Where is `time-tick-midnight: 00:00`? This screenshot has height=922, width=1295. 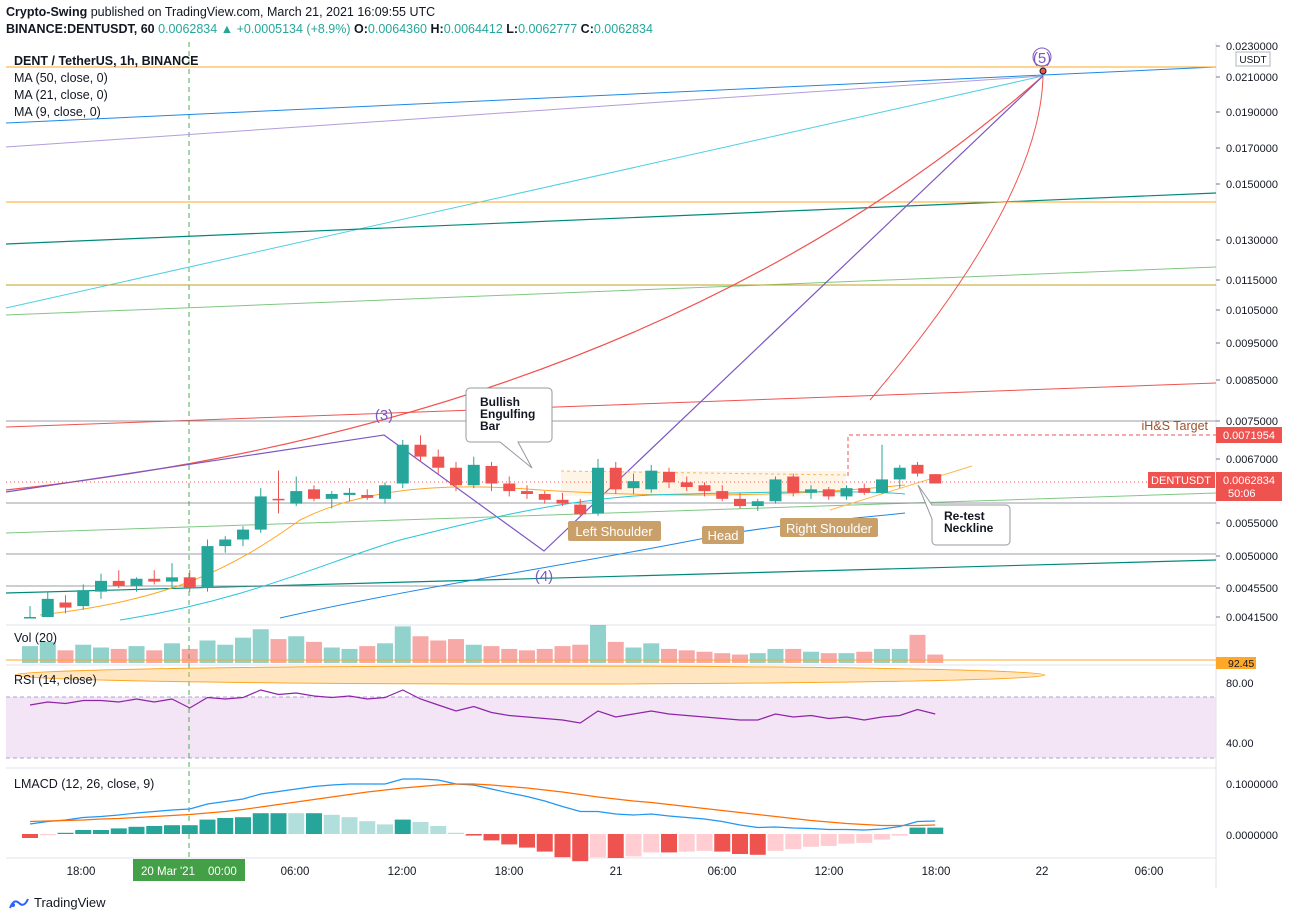
time-tick-midnight: 00:00 is located at coordinates (222, 872).